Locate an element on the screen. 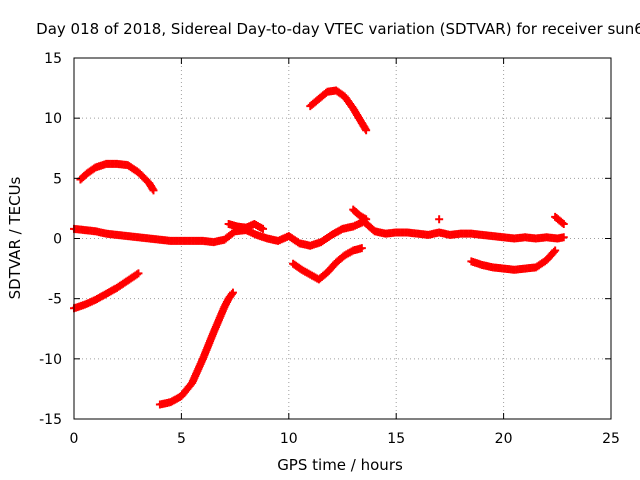 This screenshot has width=640, height=480. y-tick-label: 0 is located at coordinates (57, 240).